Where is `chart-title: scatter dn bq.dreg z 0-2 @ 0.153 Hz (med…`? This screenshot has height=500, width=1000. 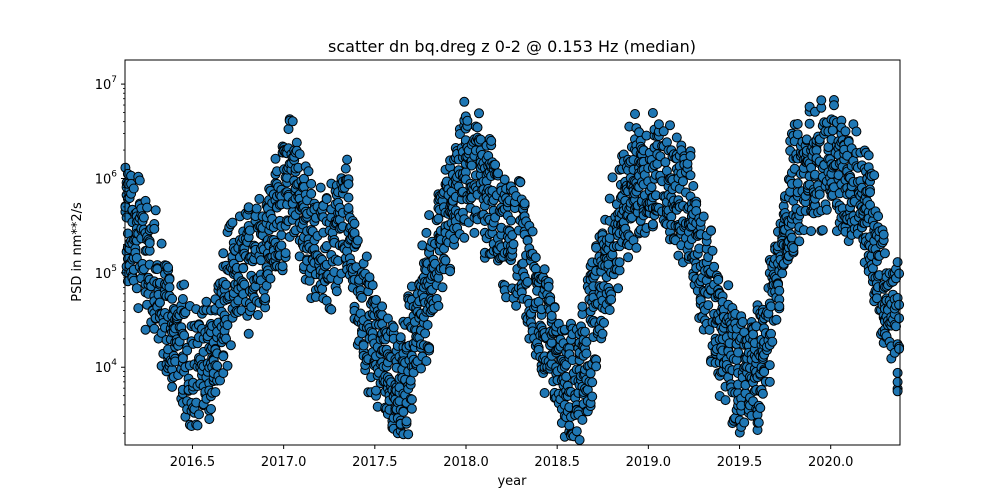
chart-title: scatter dn bq.dreg z 0-2 @ 0.153 Hz (med… is located at coordinates (512, 46).